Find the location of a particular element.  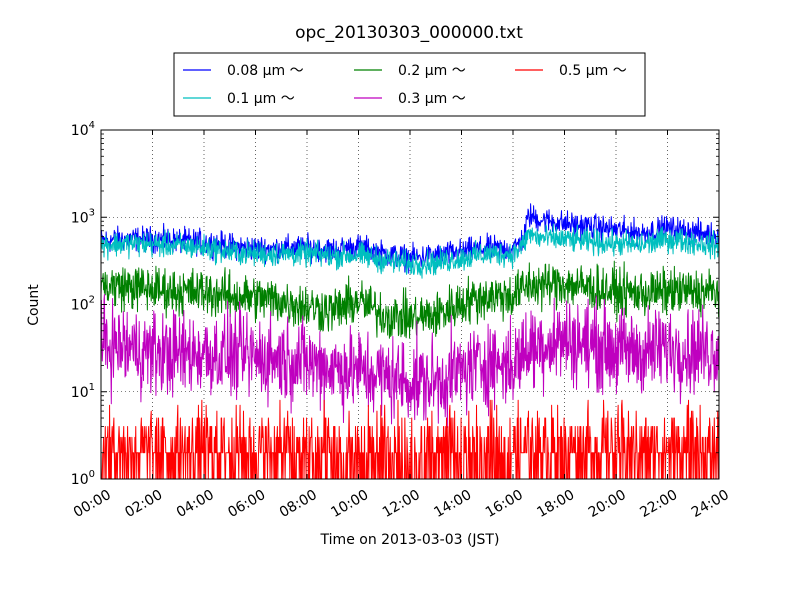

x-tick-label: 04:00 is located at coordinates (195, 504).